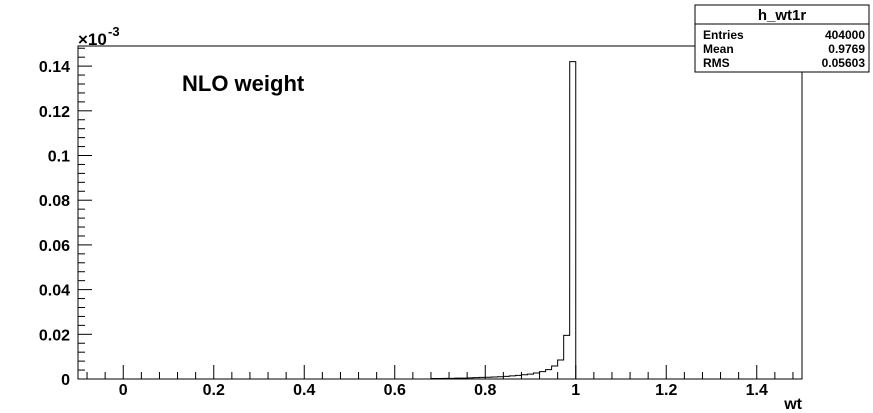 The image size is (873, 413). Describe the element at coordinates (214, 390) in the screenshot. I see `x-tick-label: 0.2` at that location.